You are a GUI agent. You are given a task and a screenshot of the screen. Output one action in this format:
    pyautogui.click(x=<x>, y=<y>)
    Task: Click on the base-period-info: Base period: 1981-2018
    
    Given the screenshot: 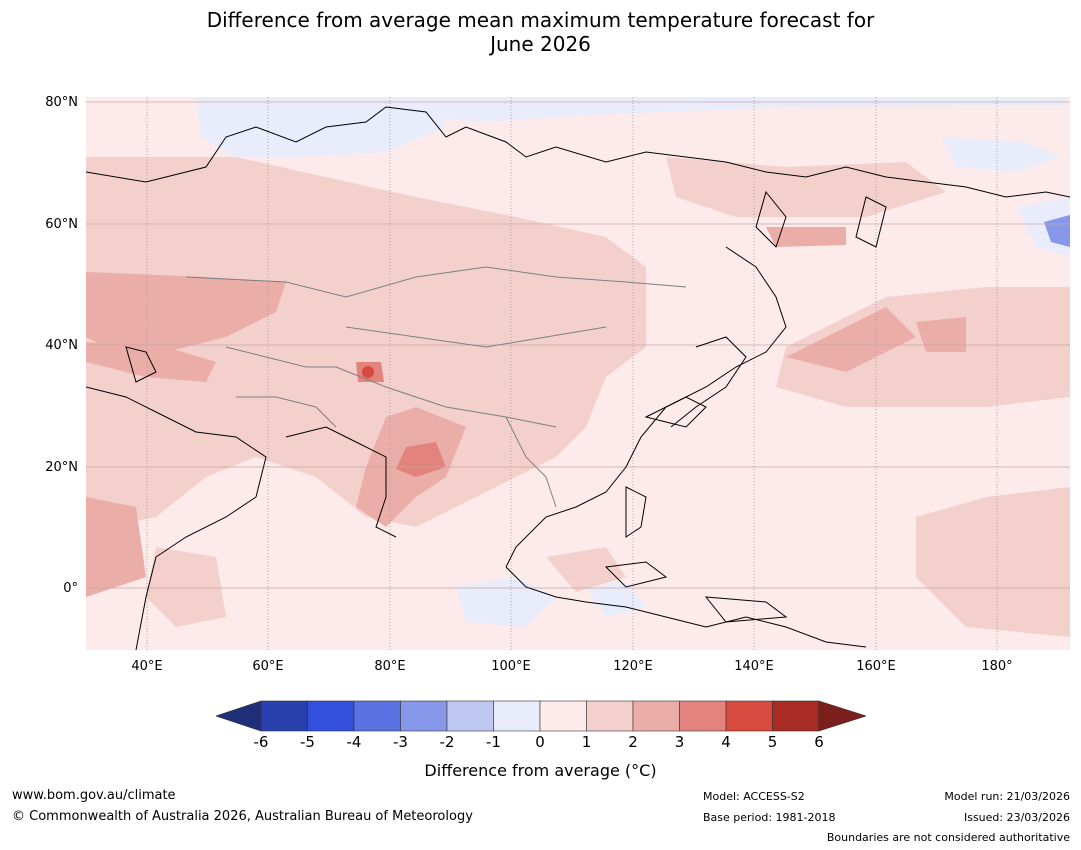 What is the action you would take?
    pyautogui.click(x=769, y=817)
    